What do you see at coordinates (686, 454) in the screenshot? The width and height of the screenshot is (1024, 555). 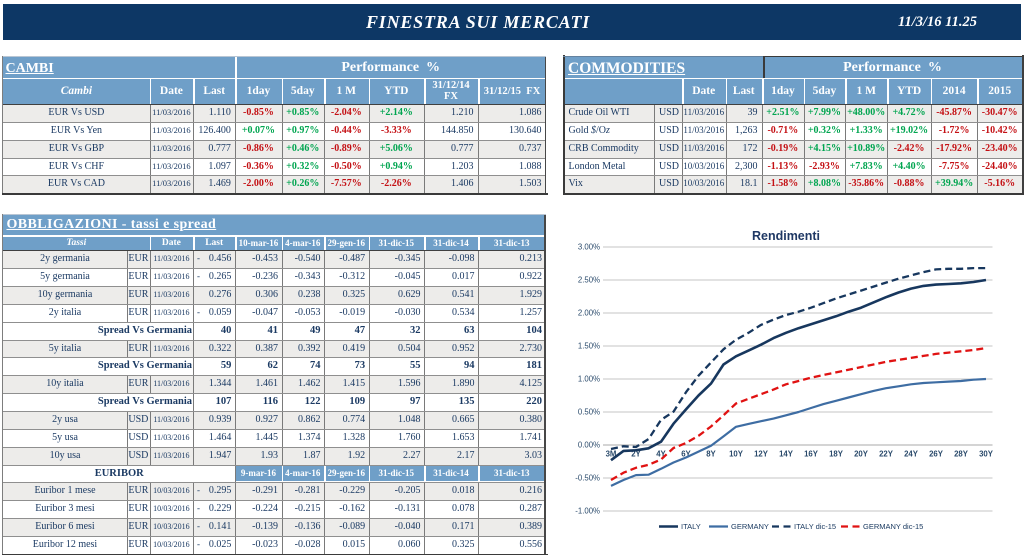 I see `svg-text: 6Y` at bounding box center [686, 454].